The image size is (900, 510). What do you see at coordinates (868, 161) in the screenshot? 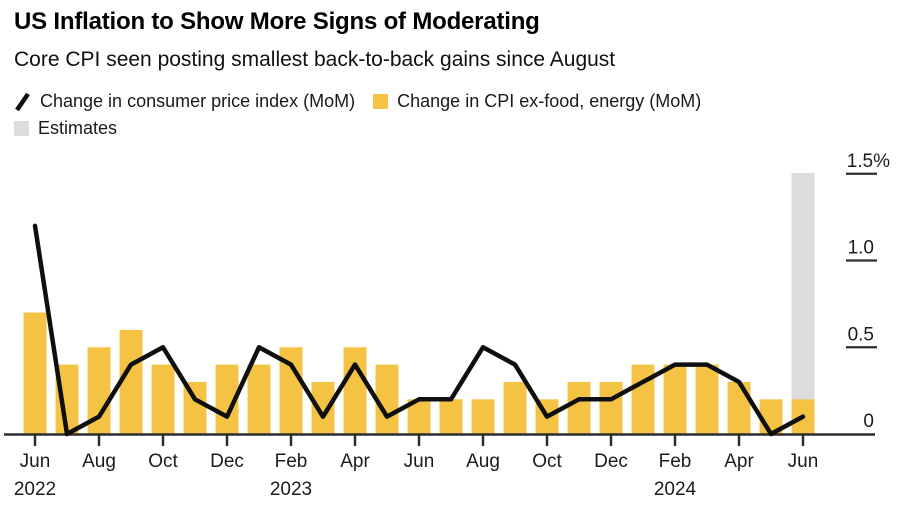
I see `y-axis-label: 1.5%` at bounding box center [868, 161].